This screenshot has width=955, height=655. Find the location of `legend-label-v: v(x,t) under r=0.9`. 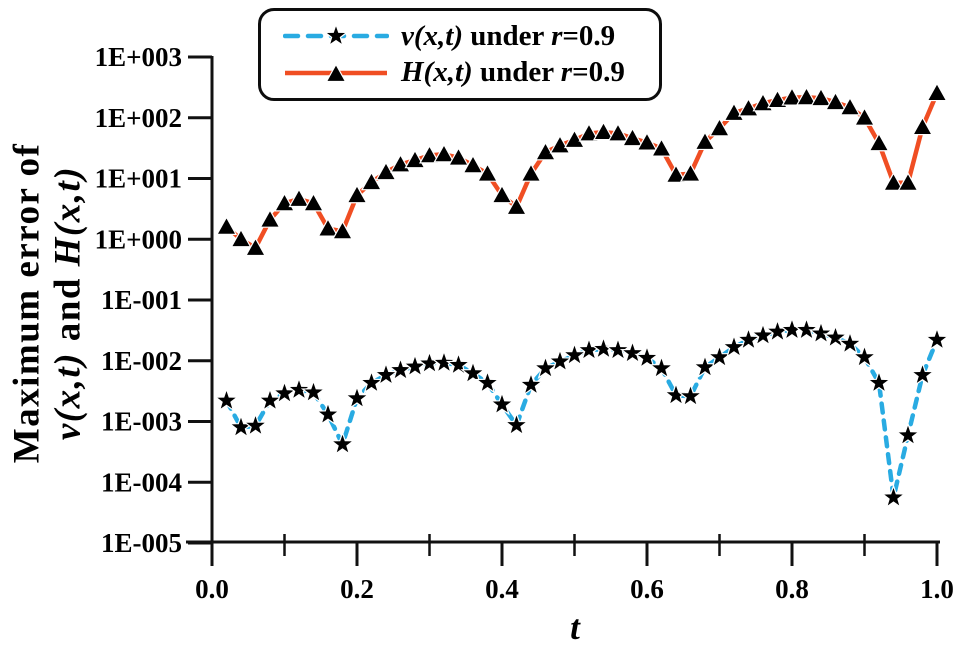

legend-label-v: v(x,t) under r=0.9 is located at coordinates (508, 35).